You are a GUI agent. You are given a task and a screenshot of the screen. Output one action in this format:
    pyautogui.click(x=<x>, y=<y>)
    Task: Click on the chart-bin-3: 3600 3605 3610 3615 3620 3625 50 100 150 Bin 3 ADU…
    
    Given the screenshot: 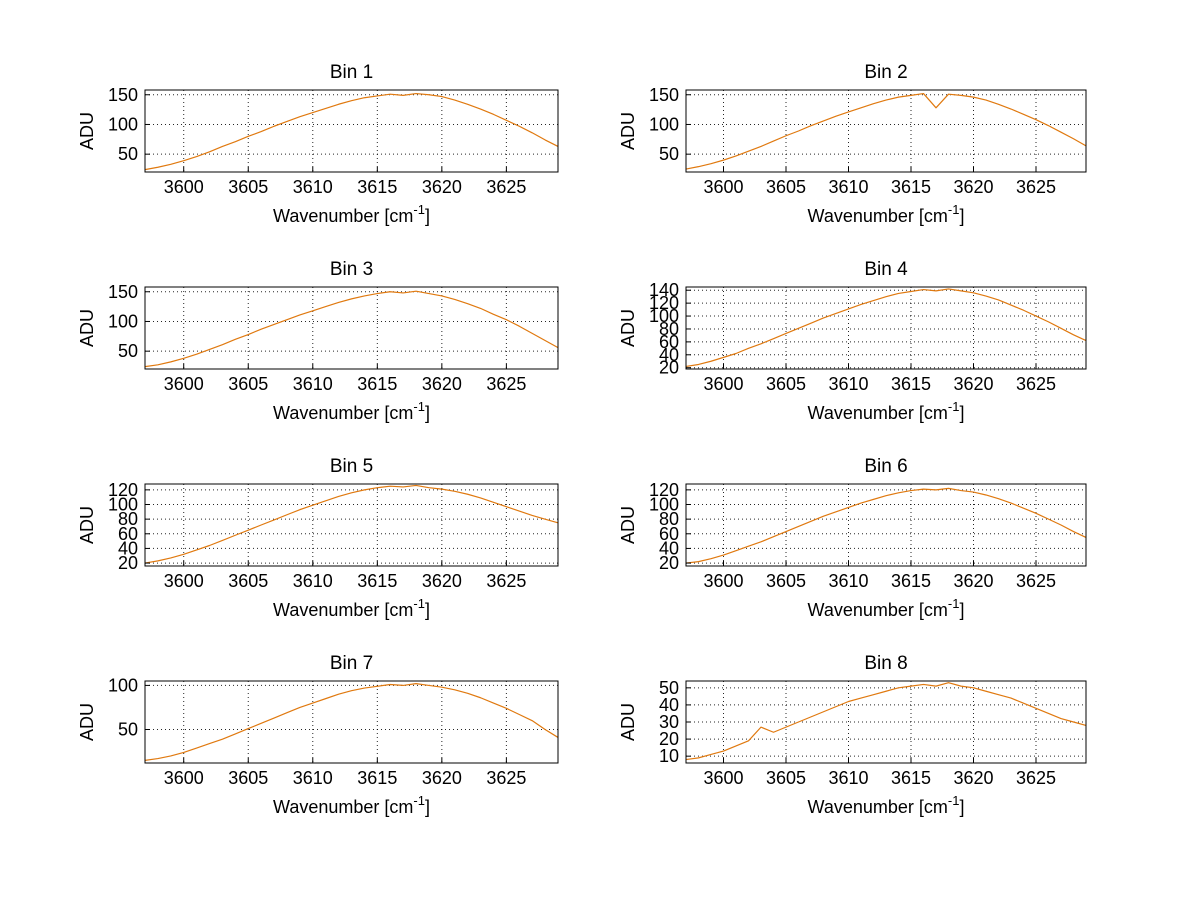 What is the action you would take?
    pyautogui.click(x=318, y=341)
    